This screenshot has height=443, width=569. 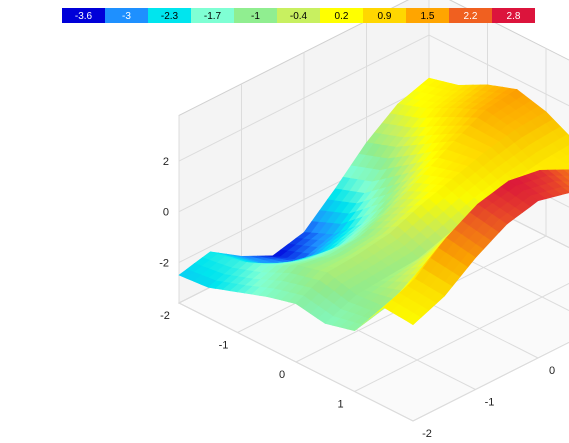 I want to click on color-legend: -3.6 -3 -2.3 -1.7 -1 -0.4 0.2 0.9 1.5 2.2 2.8, so click(x=298, y=15).